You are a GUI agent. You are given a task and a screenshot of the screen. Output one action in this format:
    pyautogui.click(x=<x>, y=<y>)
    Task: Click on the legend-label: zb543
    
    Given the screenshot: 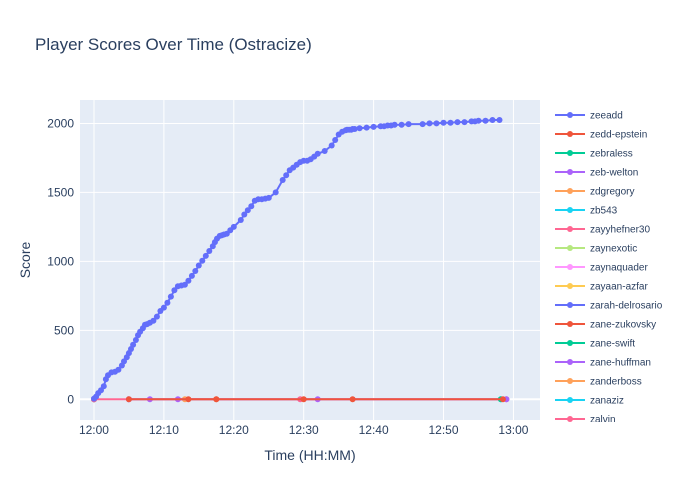 What is the action you would take?
    pyautogui.click(x=604, y=211)
    